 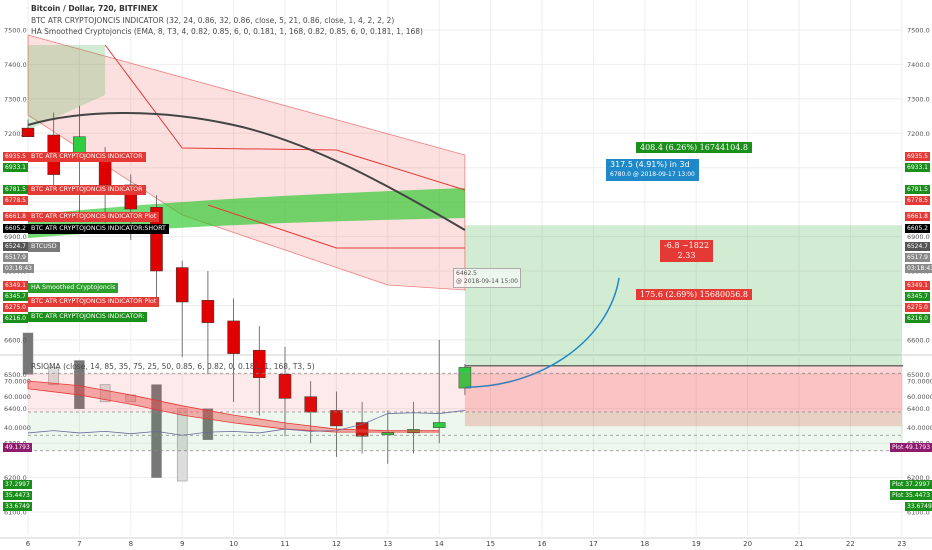 What do you see at coordinates (79, 544) in the screenshot?
I see `x-tick-label: 7` at bounding box center [79, 544].